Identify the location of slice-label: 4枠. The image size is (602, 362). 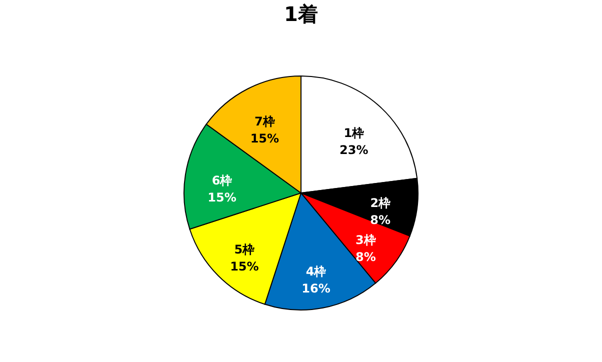
(316, 271).